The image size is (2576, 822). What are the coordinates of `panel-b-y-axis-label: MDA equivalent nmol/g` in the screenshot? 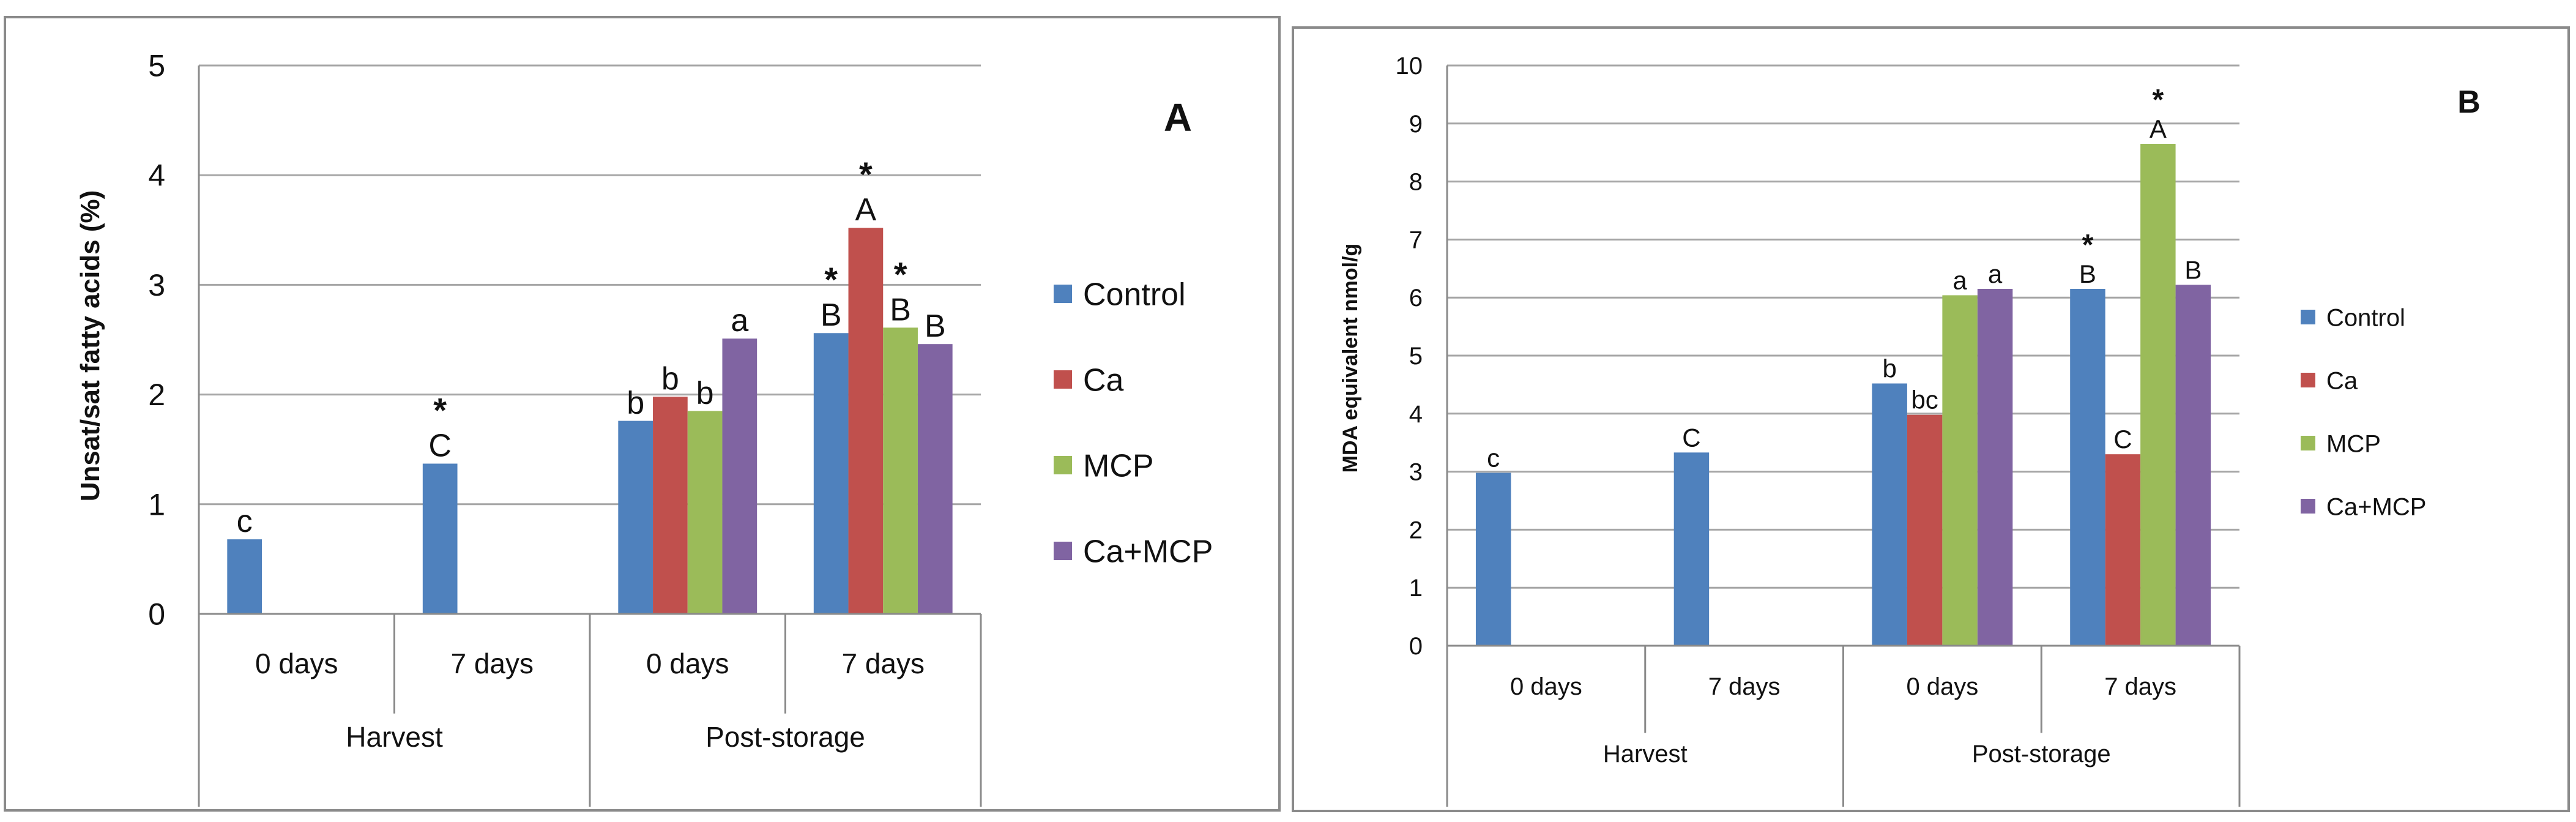 It's located at (1350, 358).